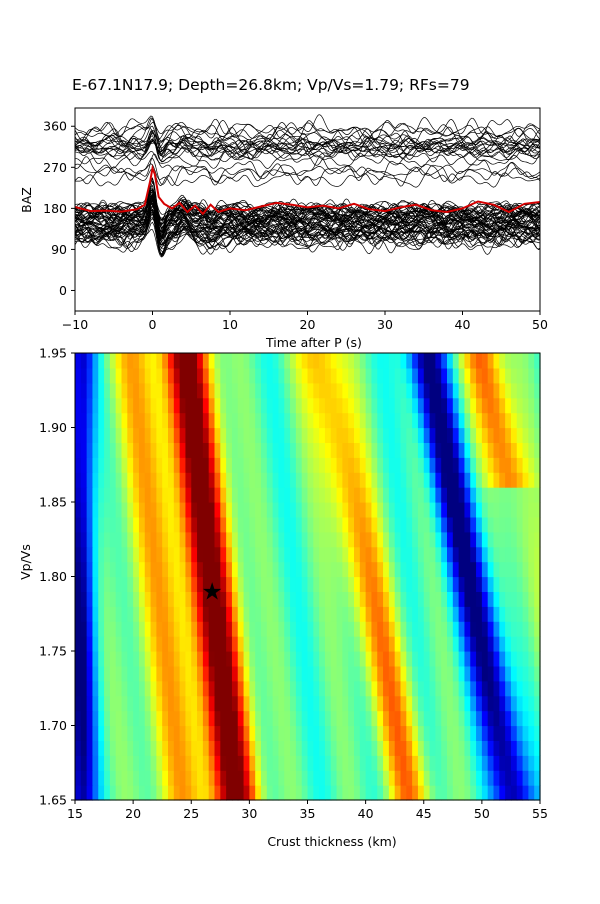 This screenshot has width=600, height=904. I want to click on hk-y-tick-label: 1.65, so click(53, 800).